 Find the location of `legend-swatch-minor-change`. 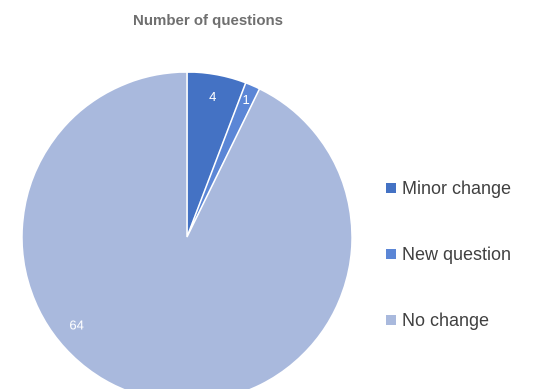

legend-swatch-minor-change is located at coordinates (391, 188).